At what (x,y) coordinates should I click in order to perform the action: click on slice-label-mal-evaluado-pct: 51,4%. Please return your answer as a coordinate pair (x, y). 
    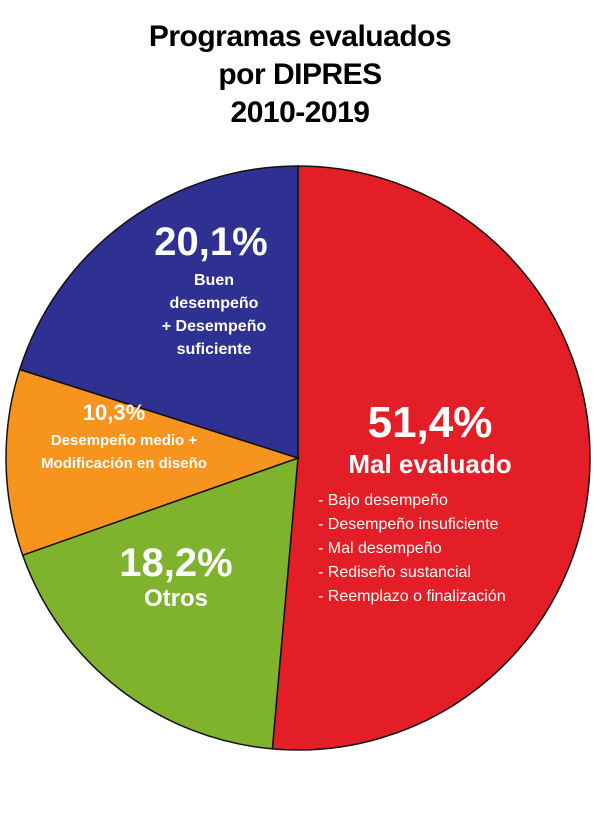
    Looking at the image, I should click on (430, 422).